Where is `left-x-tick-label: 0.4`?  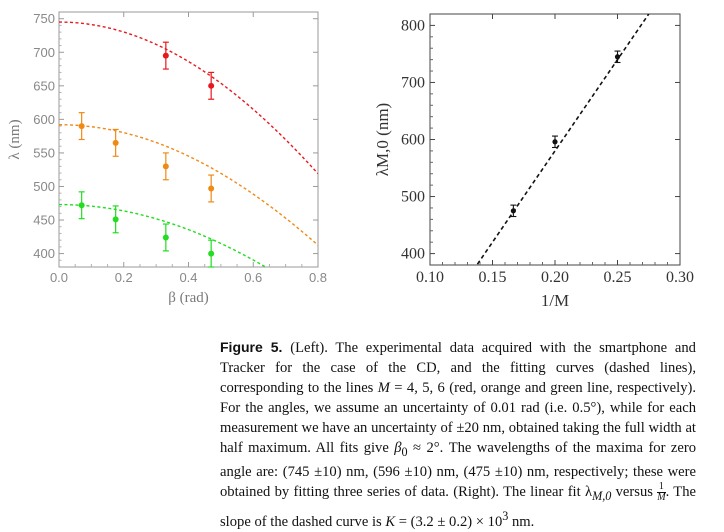 left-x-tick-label: 0.4 is located at coordinates (188, 277).